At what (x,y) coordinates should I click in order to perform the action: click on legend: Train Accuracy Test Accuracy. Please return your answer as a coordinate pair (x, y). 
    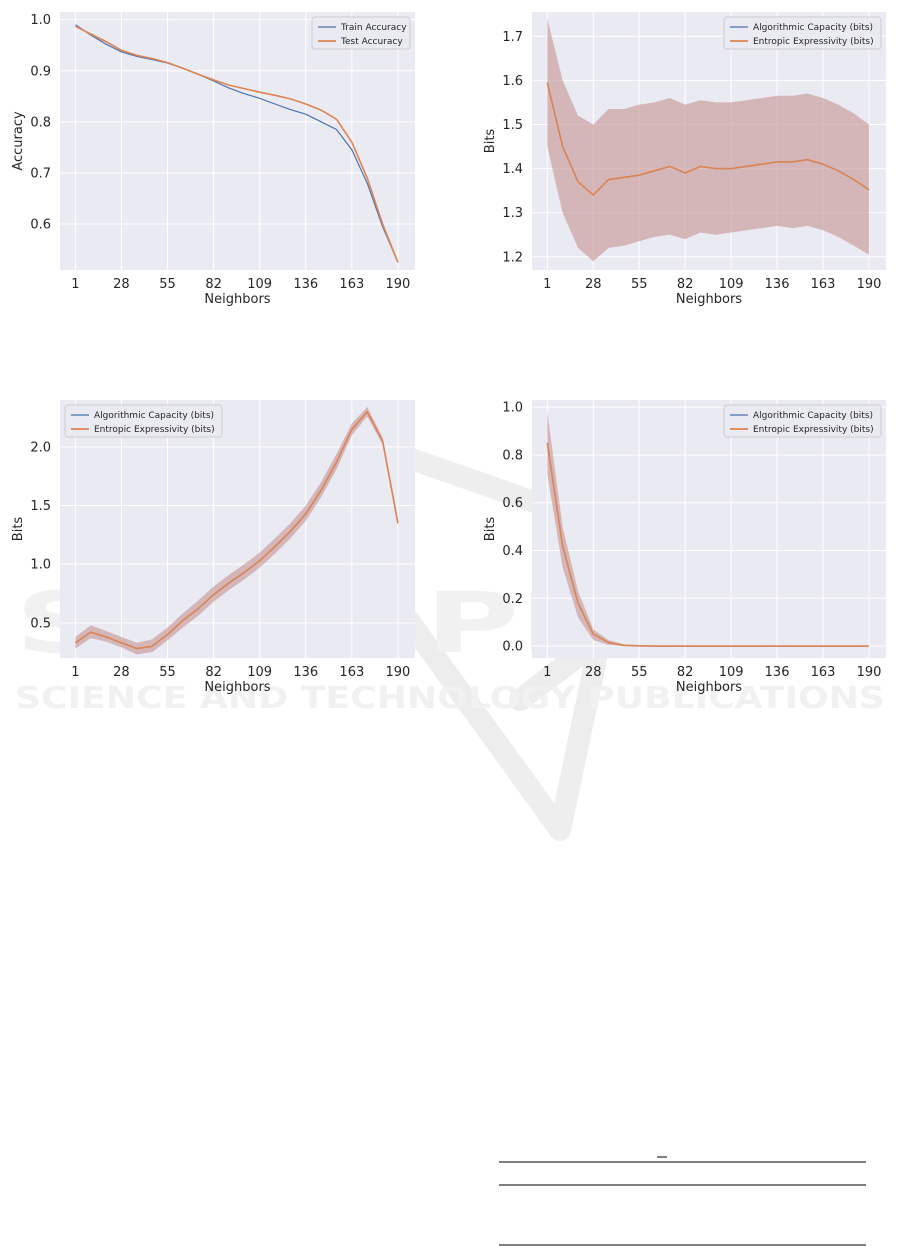
    Looking at the image, I should click on (361, 33).